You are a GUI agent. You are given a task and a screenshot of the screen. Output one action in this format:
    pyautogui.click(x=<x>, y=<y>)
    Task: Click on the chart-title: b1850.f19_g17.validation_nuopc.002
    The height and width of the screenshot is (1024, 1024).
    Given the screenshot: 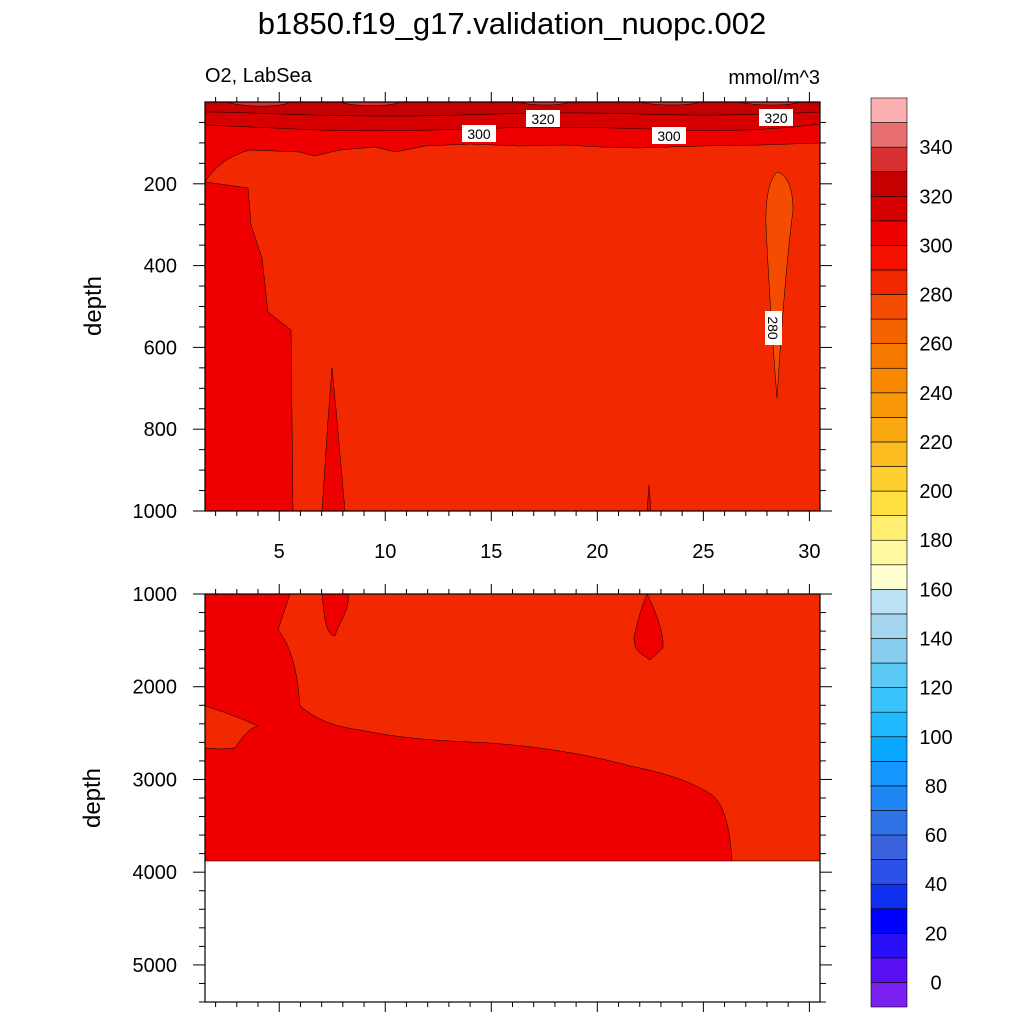 What is the action you would take?
    pyautogui.click(x=512, y=23)
    